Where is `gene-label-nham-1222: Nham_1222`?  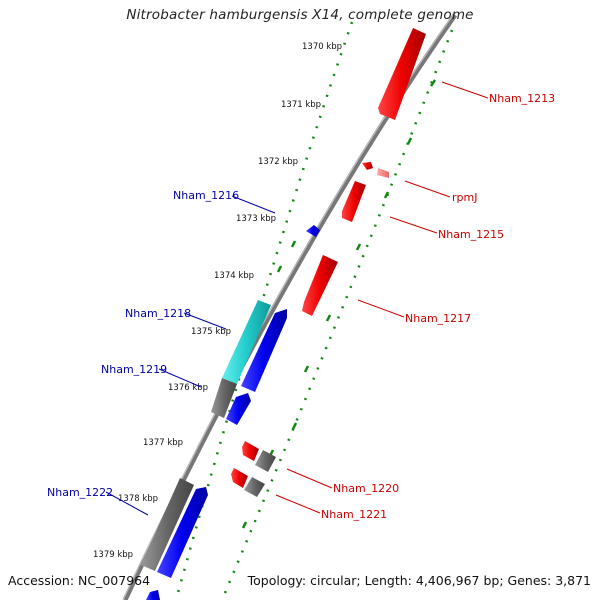
gene-label-nham-1222: Nham_1222 is located at coordinates (80, 492).